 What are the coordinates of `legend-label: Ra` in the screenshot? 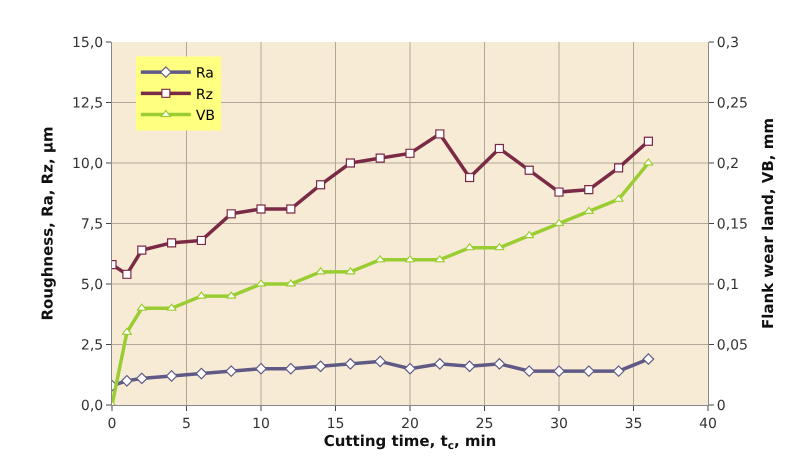 It's located at (205, 74).